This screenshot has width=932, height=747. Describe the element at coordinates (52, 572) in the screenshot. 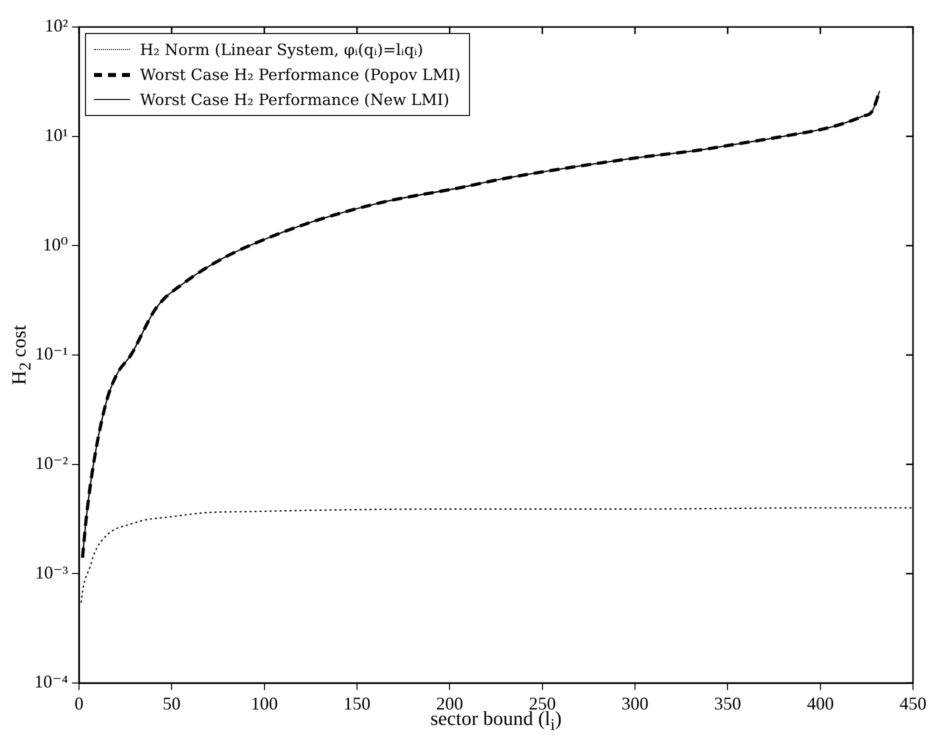

I see `y-tick-label: 10⁻³` at that location.